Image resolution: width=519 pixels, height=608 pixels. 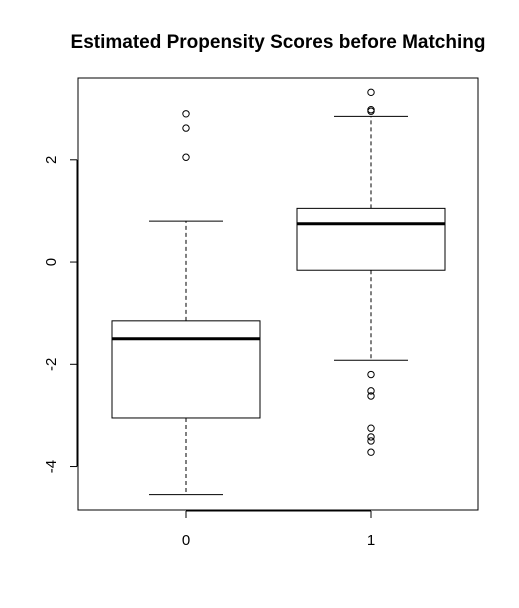 What do you see at coordinates (60, 314) in the screenshot?
I see `y-axis: -4 -2 0 2` at bounding box center [60, 314].